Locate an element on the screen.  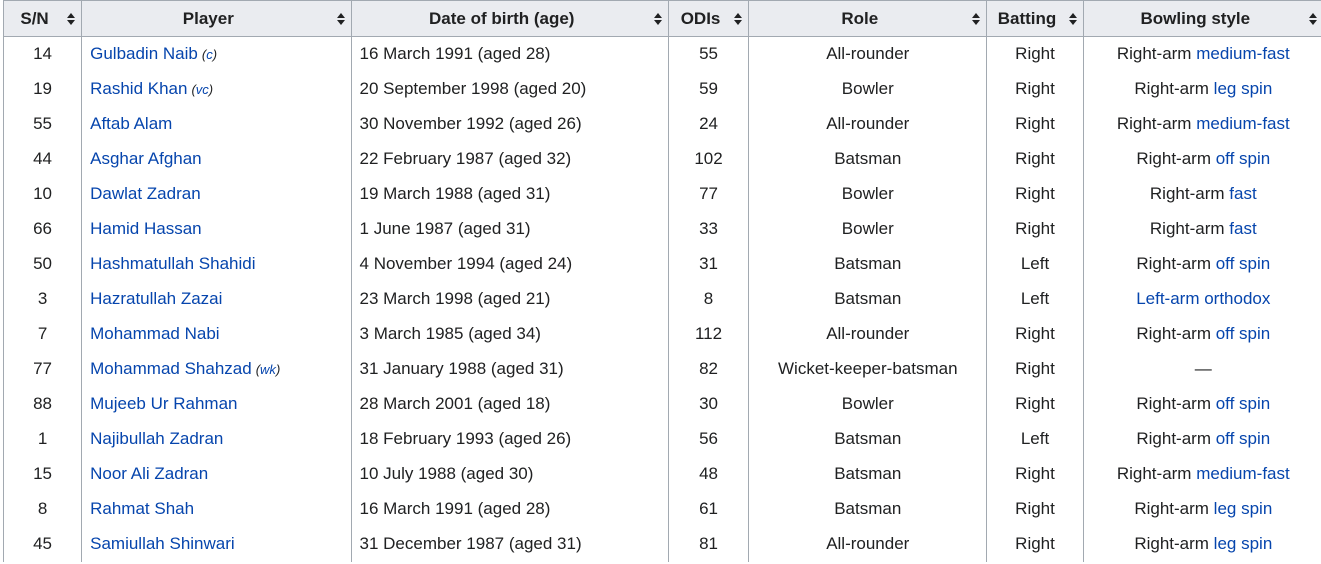
player-cell: Najibullah Zadran is located at coordinates (216, 439).